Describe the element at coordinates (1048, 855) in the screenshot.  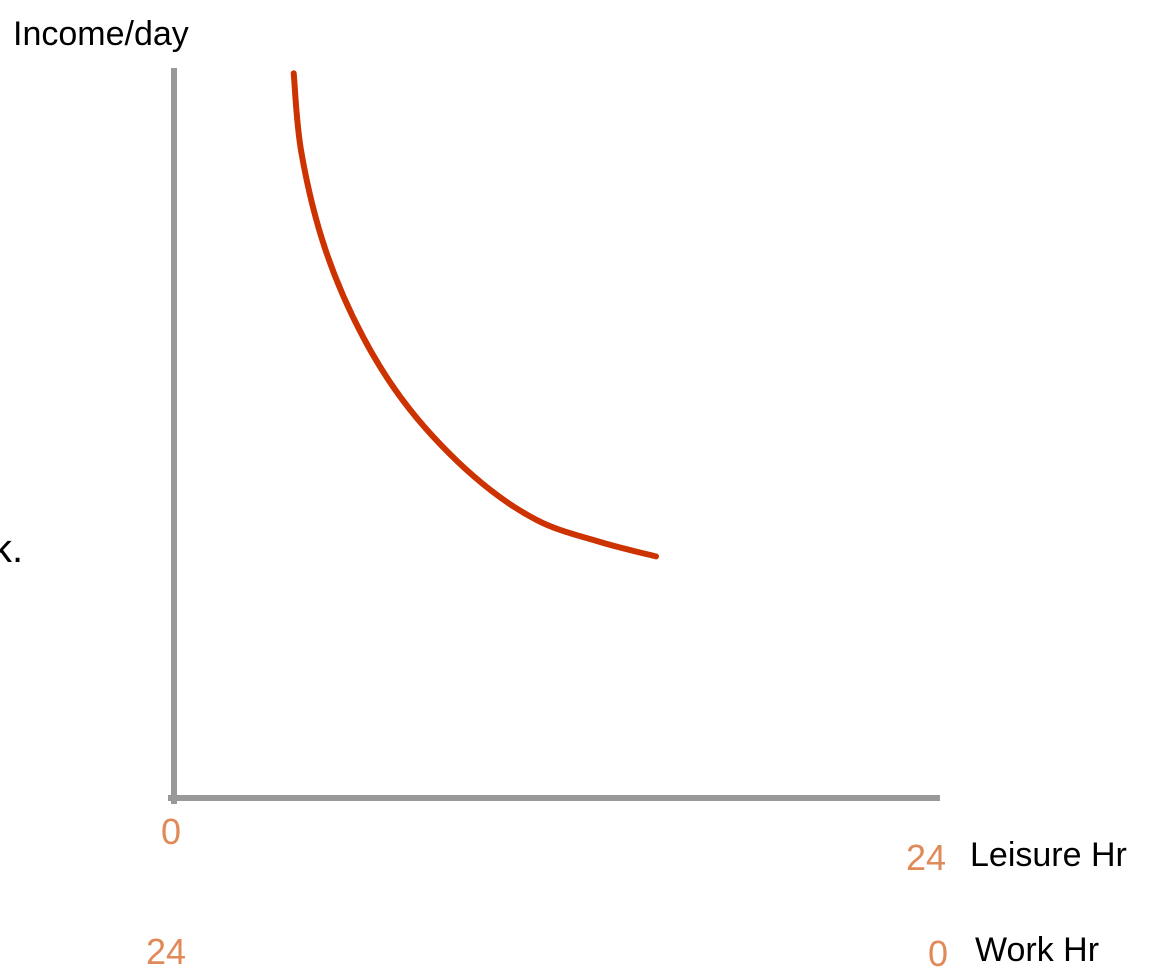
I see `x-axis-label: Leisure Hr` at that location.